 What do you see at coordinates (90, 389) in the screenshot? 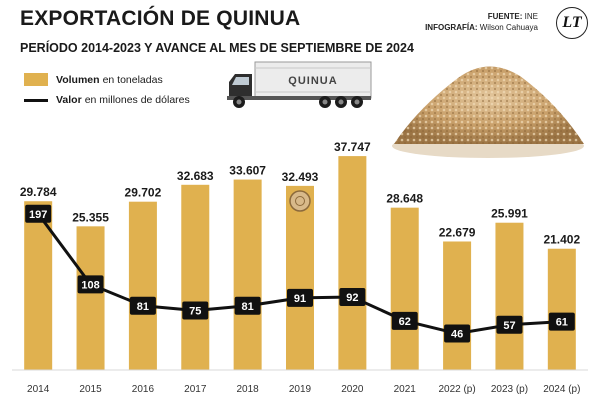
I see `x-tick-label: 2015` at bounding box center [90, 389].